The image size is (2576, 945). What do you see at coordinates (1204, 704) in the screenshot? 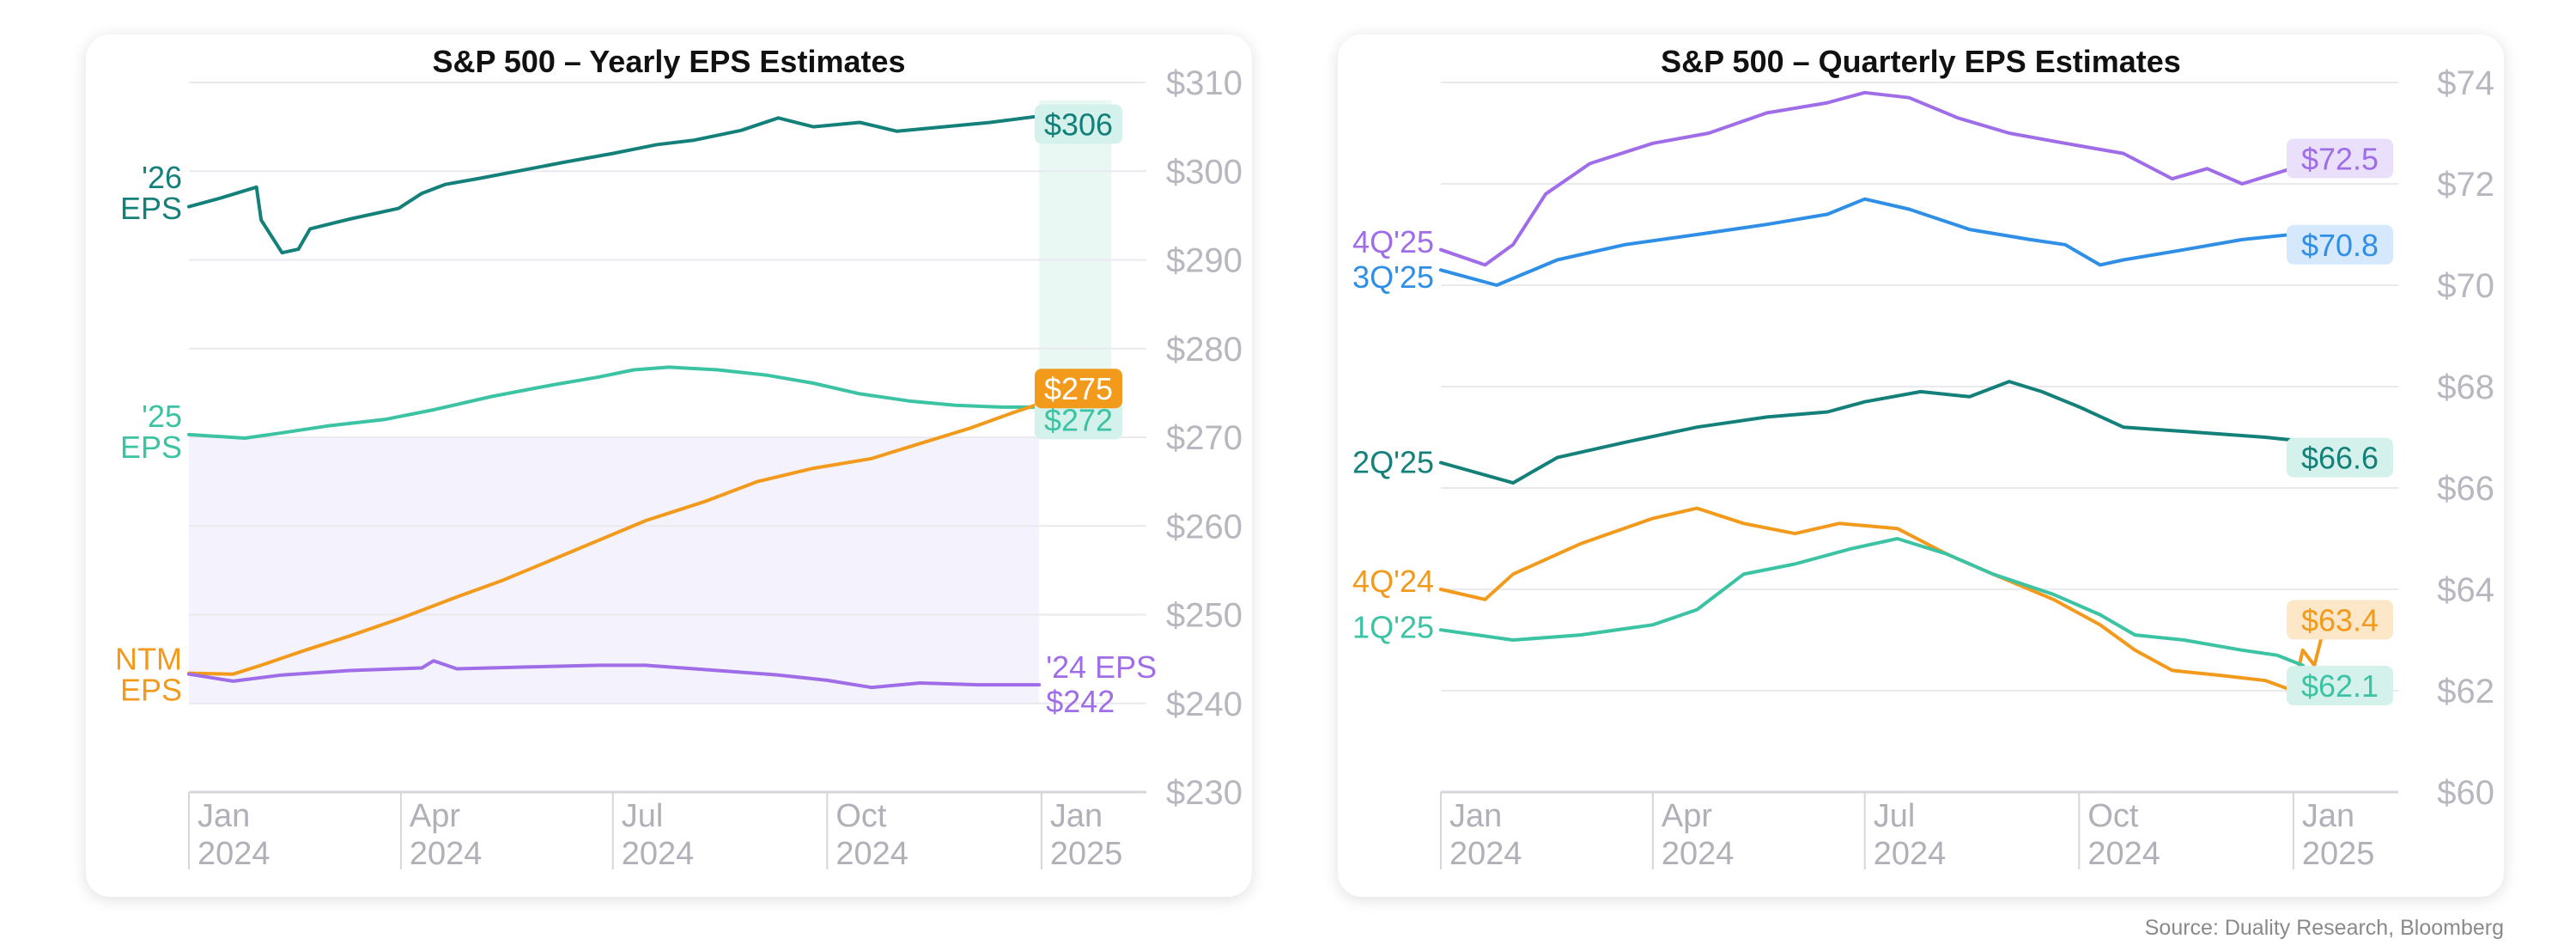
I see `chart1-y-tick-label: $240` at bounding box center [1204, 704].